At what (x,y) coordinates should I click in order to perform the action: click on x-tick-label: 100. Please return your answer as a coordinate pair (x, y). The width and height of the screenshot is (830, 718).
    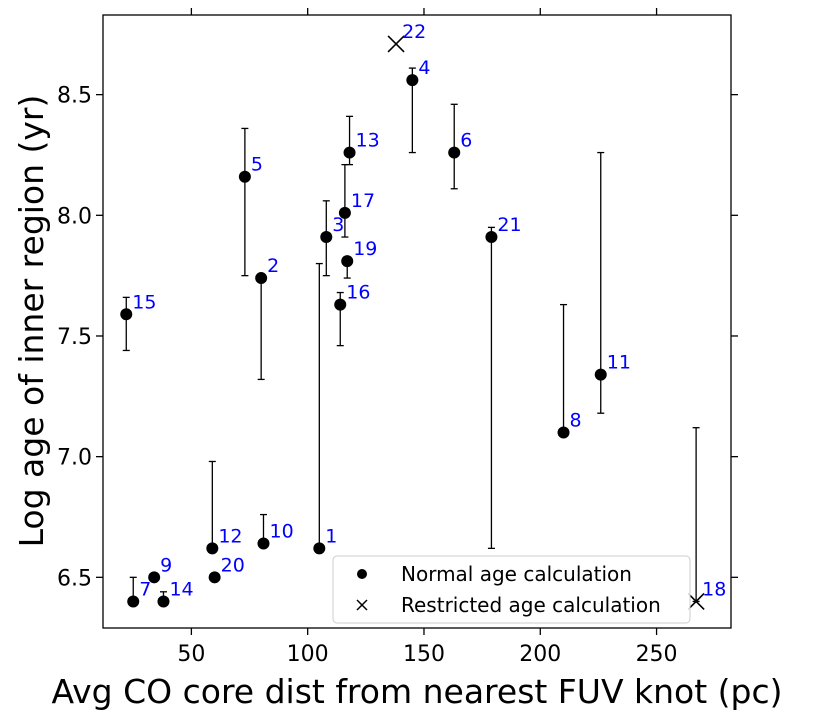
    Looking at the image, I should click on (308, 654).